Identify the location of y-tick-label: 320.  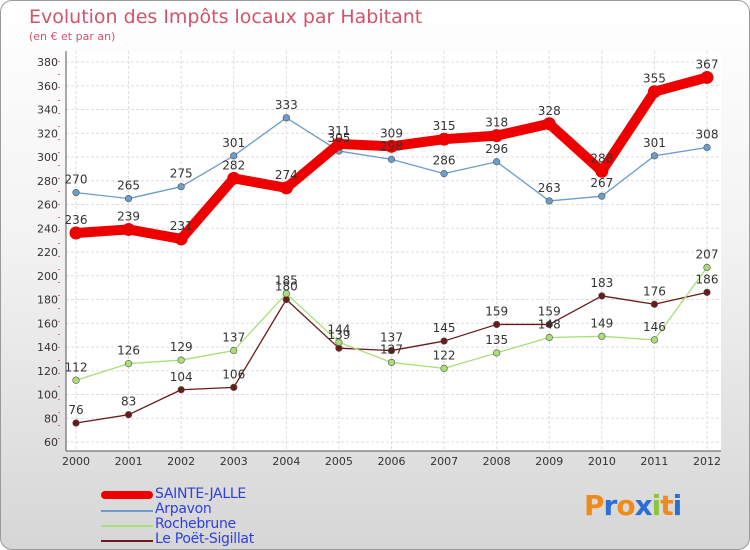
(47, 133).